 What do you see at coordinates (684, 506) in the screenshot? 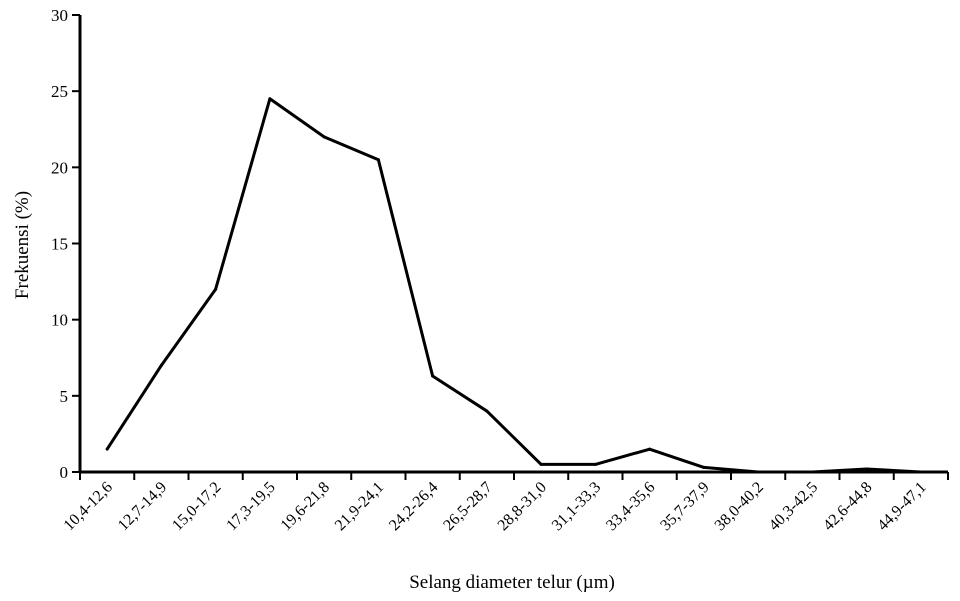
I see `x-tick-label: 35,7-37,9` at bounding box center [684, 506].